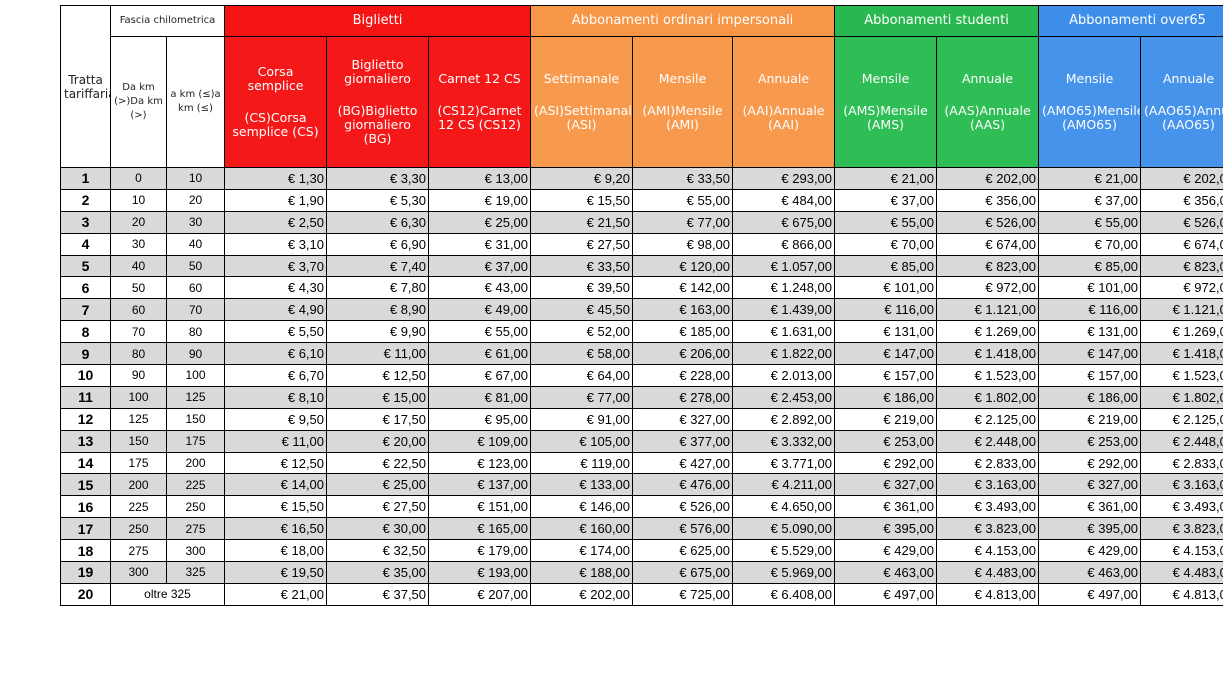 The width and height of the screenshot is (1223, 677). What do you see at coordinates (167, 21) in the screenshot?
I see `fascia-header: Fascia chilometrica` at bounding box center [167, 21].